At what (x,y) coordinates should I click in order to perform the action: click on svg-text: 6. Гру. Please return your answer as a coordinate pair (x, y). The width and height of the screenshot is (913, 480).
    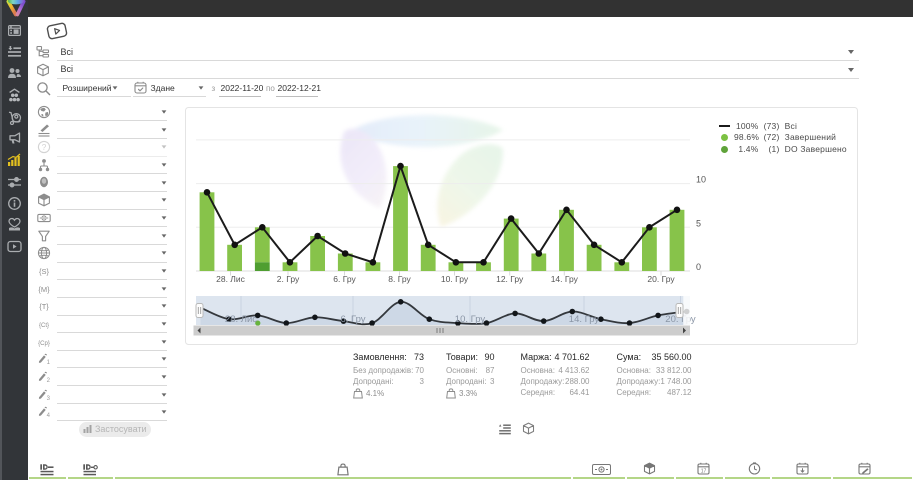
    Looking at the image, I should click on (352, 319).